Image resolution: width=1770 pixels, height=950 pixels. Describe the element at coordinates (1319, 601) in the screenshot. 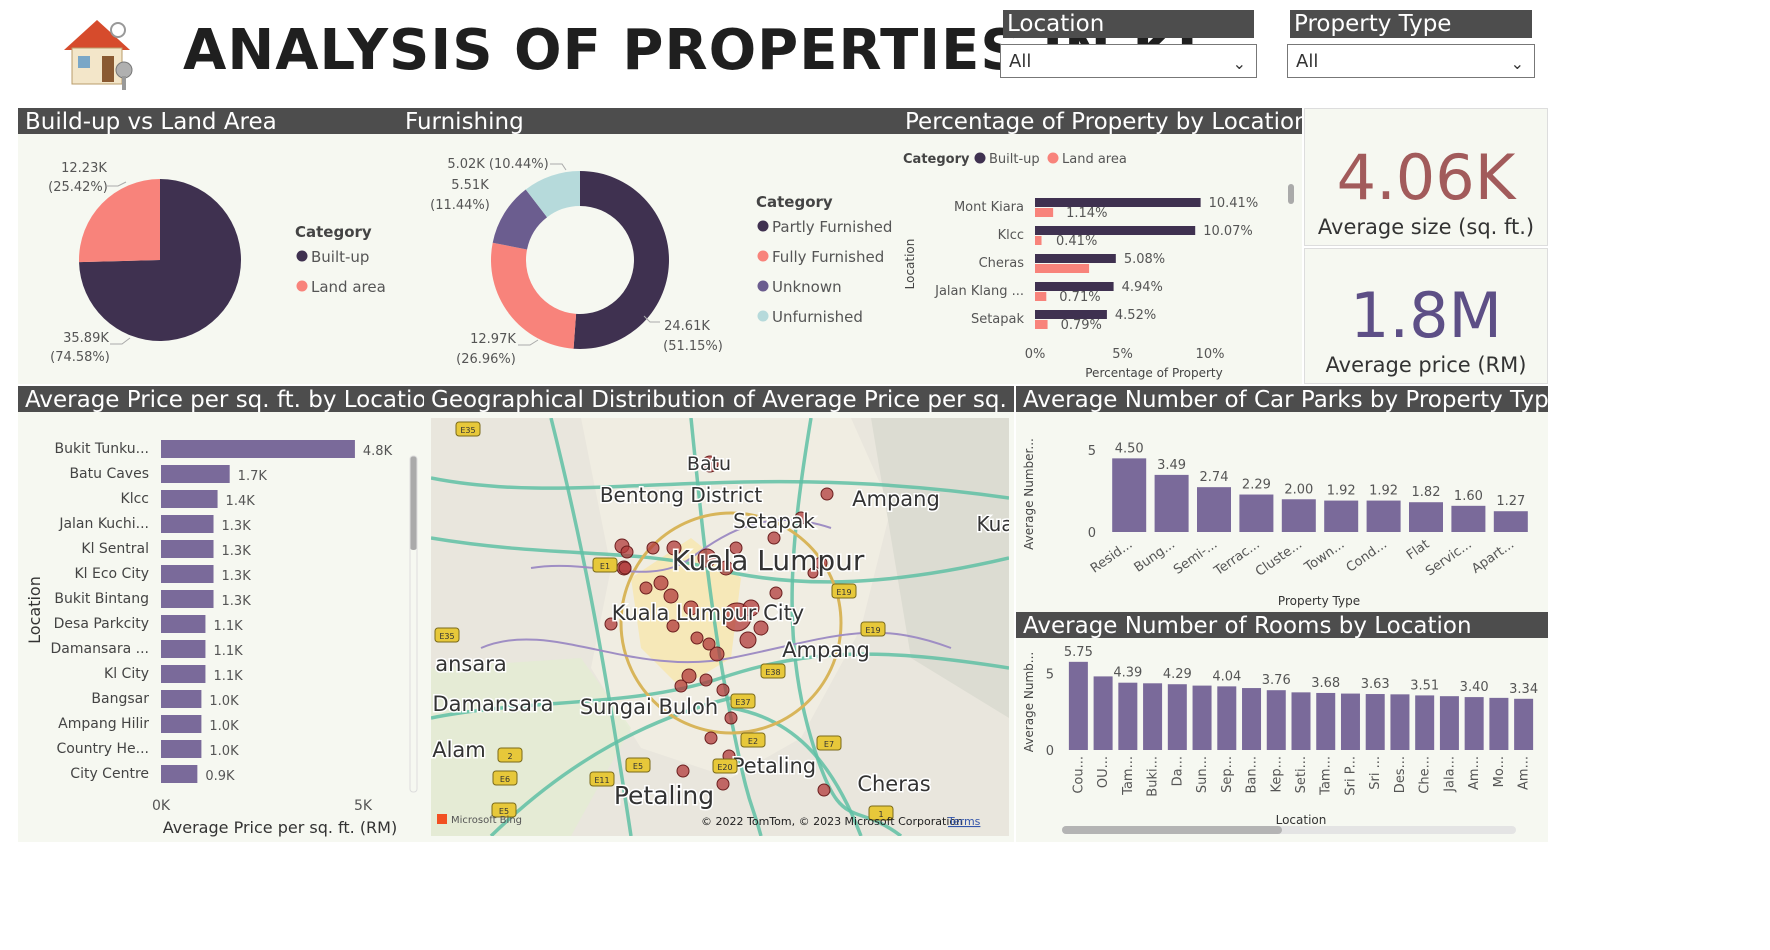

I see `x-axis-title: Property Type` at that location.